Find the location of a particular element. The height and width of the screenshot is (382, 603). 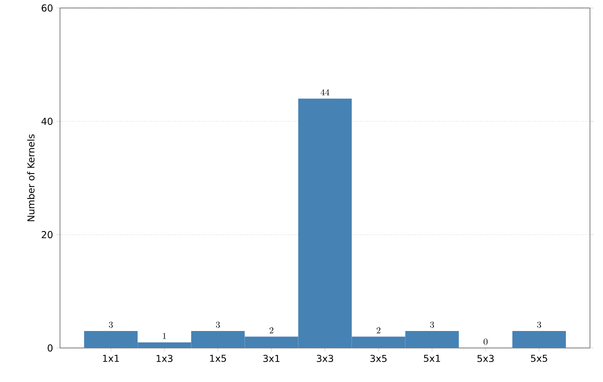

x-tick-label: 1x1 is located at coordinates (111, 358).